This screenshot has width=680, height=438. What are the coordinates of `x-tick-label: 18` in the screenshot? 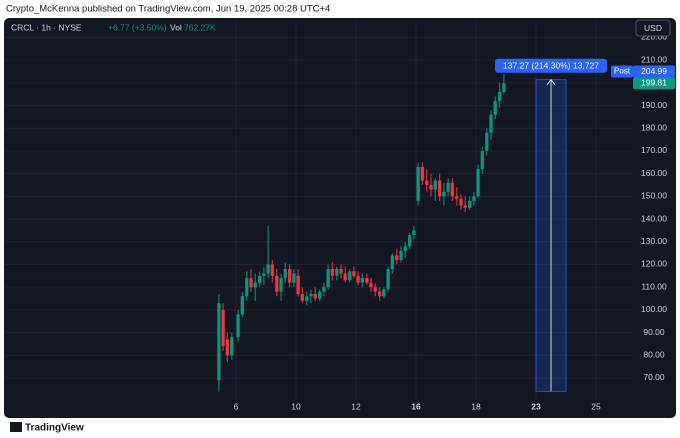 It's located at (476, 406).